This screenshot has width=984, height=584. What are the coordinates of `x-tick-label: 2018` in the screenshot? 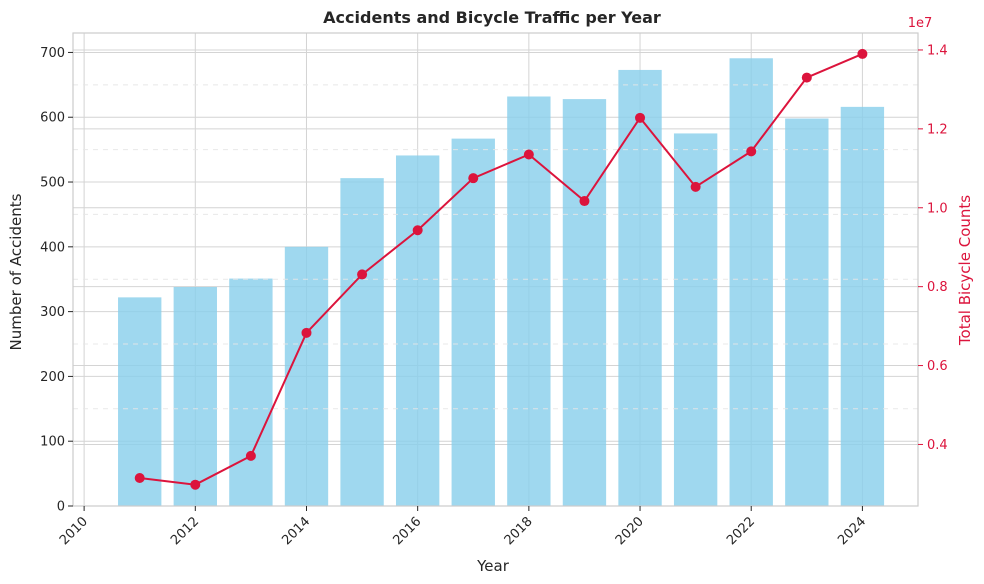 It's located at (519, 531).